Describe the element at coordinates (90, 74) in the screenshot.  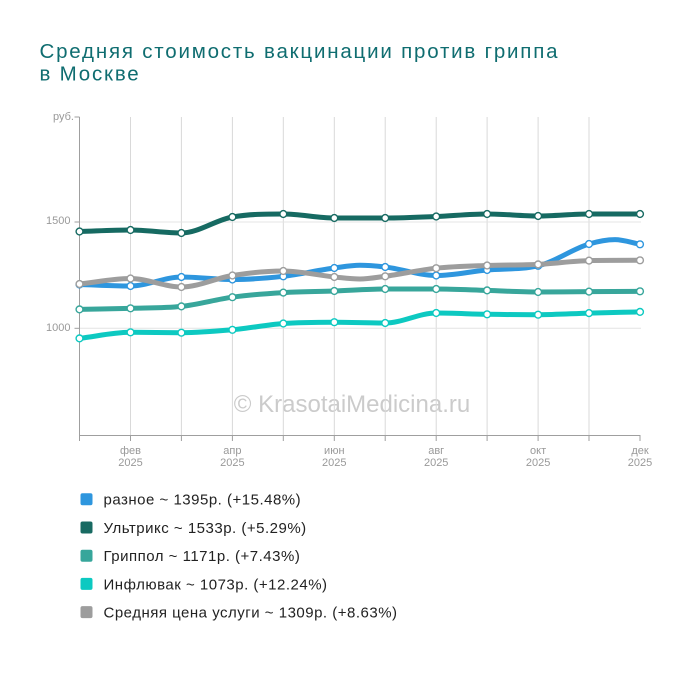
I see `svg-text: в Москве` at that location.